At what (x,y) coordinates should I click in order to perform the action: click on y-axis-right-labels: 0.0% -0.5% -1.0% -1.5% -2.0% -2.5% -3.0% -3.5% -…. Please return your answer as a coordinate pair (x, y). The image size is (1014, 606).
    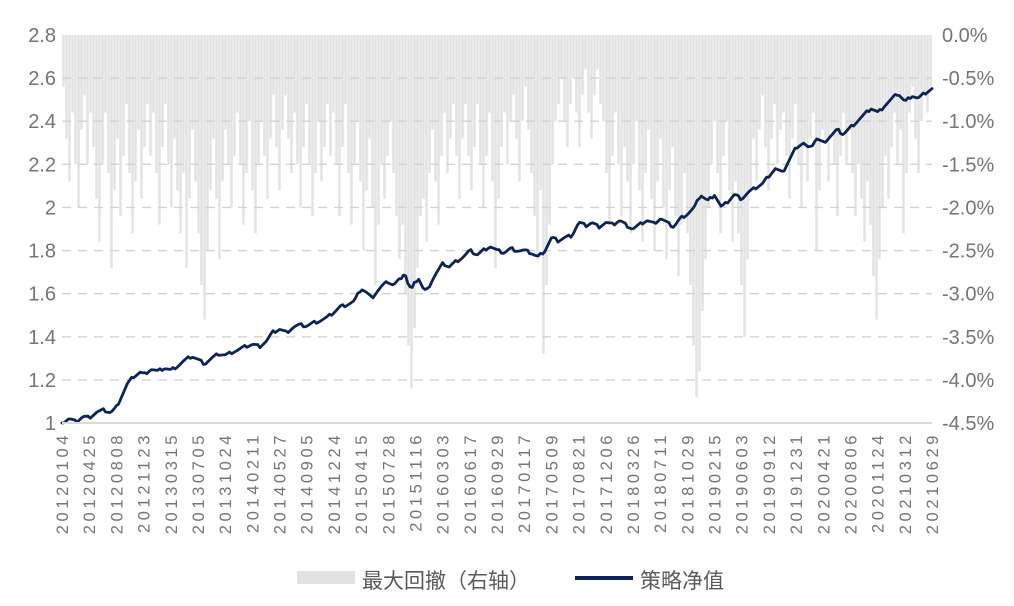
    Looking at the image, I should click on (968, 230).